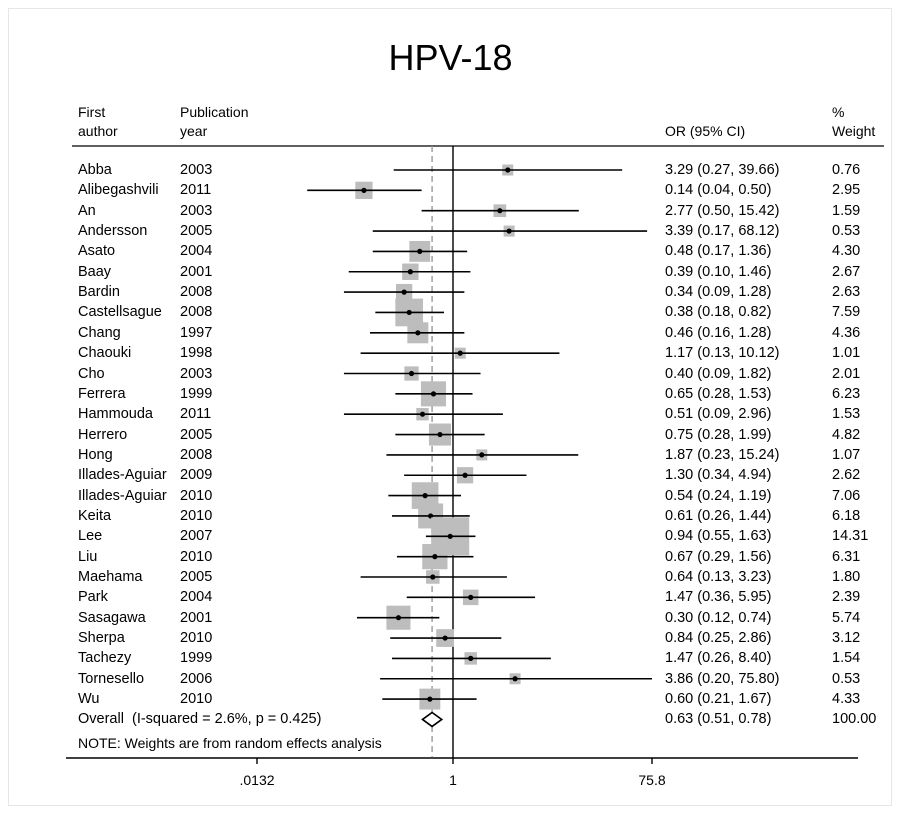  What do you see at coordinates (846, 190) in the screenshot?
I see `study-weight: 2.95` at bounding box center [846, 190].